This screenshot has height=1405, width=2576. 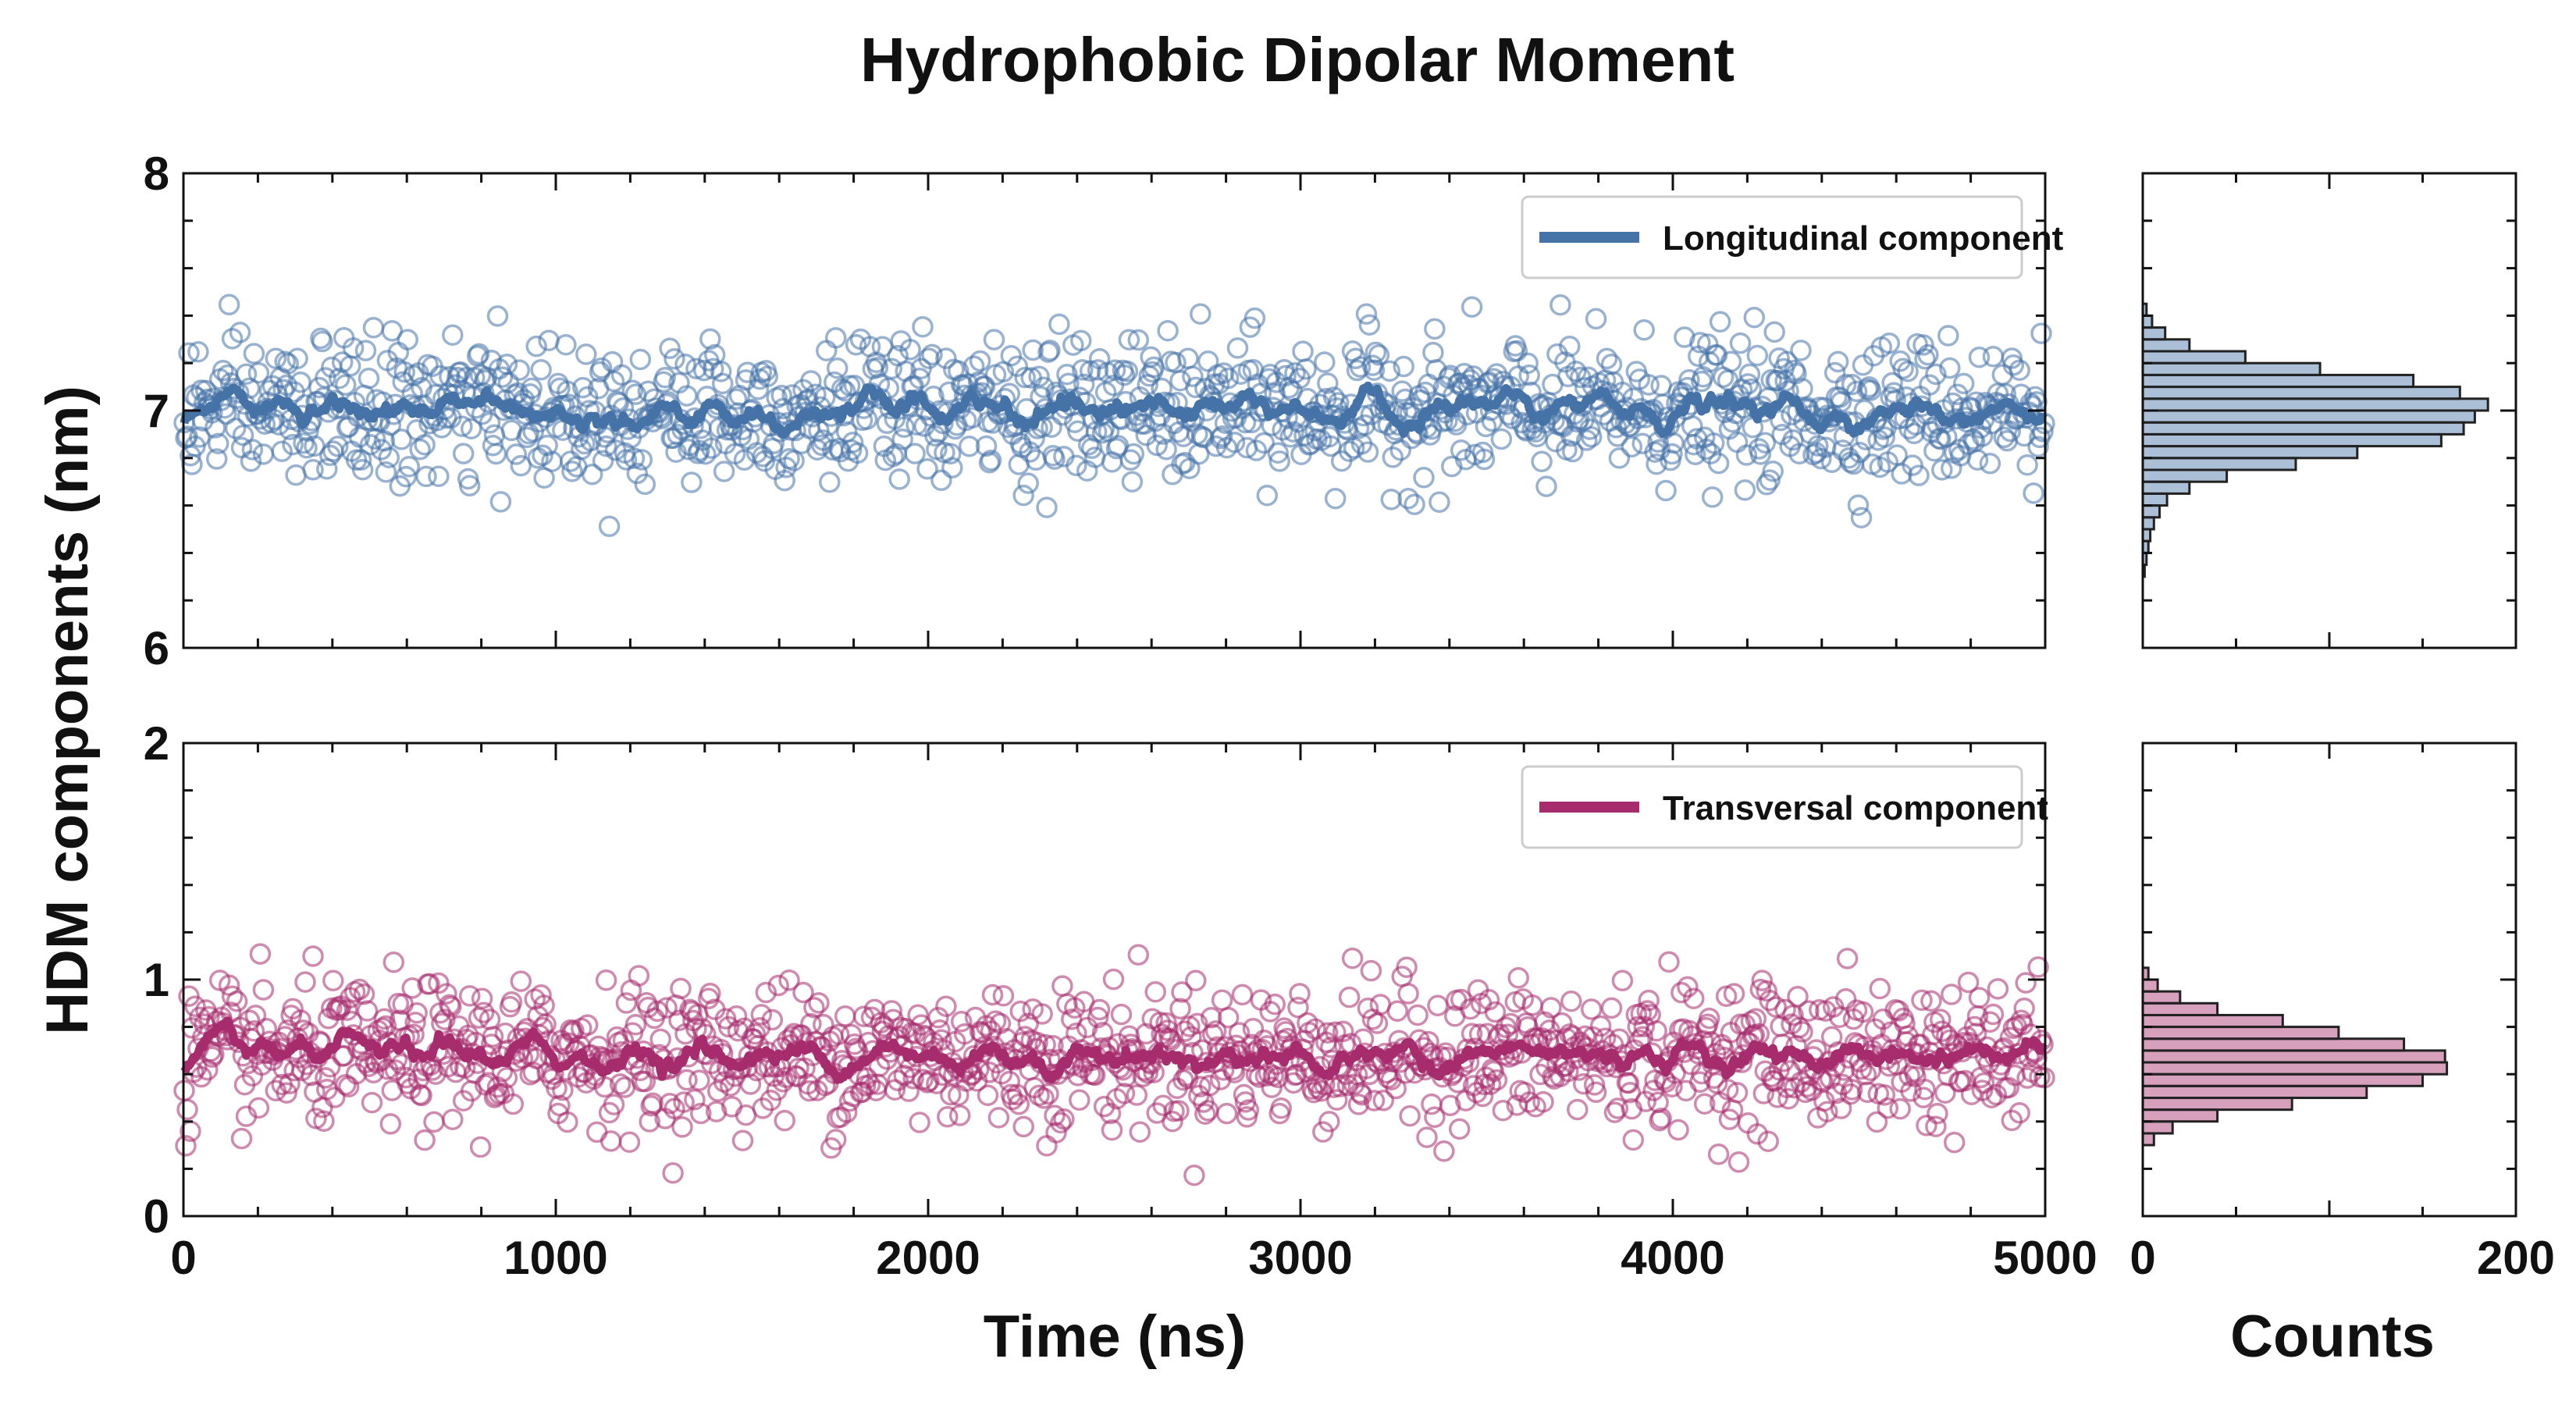 What do you see at coordinates (156, 1217) in the screenshot?
I see `y-tick-label: 0` at bounding box center [156, 1217].